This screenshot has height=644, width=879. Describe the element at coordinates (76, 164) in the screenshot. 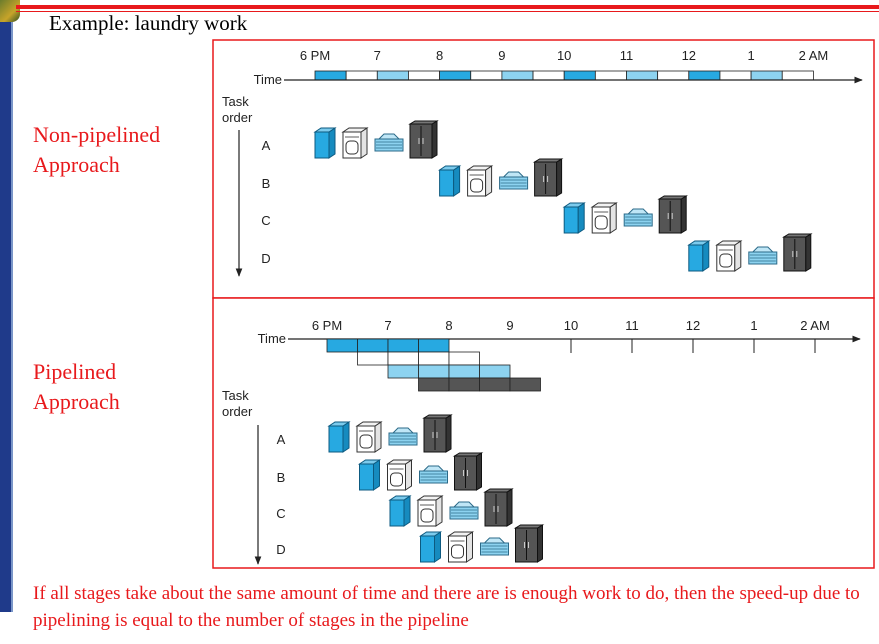

I see `non-pipelined-label-line-2: Approach` at that location.